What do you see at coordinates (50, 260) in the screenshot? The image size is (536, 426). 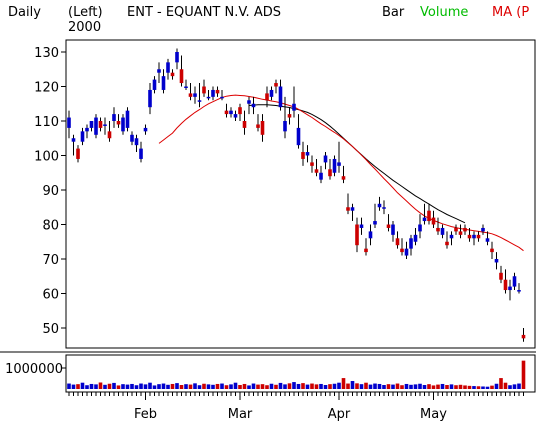 I see `y-tick-label: 70` at bounding box center [50, 260].